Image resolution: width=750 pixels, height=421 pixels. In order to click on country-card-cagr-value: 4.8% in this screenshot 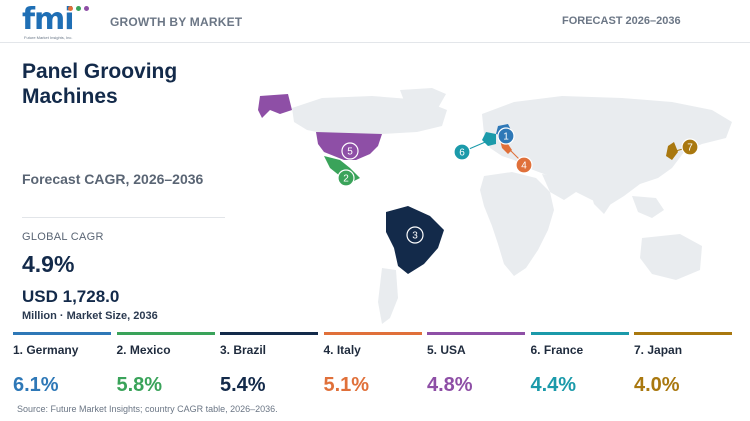, I will do `click(450, 385)`.